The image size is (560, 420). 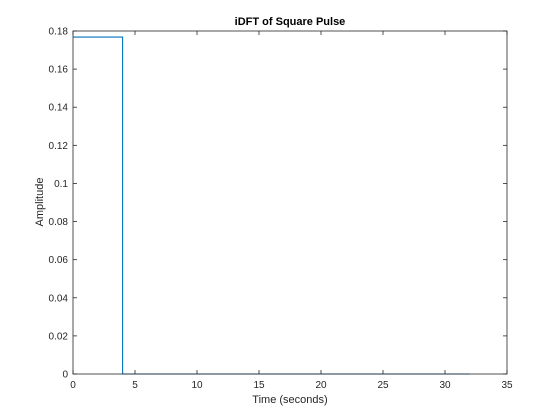 What do you see at coordinates (197, 385) in the screenshot?
I see `x-tick-label: 10` at bounding box center [197, 385].